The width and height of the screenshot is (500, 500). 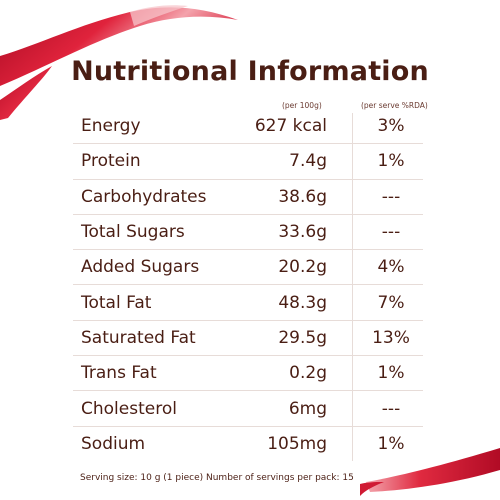 I want to click on table-row-carbohydrates: Carbohydrates 38.6g ---, so click(x=248, y=197).